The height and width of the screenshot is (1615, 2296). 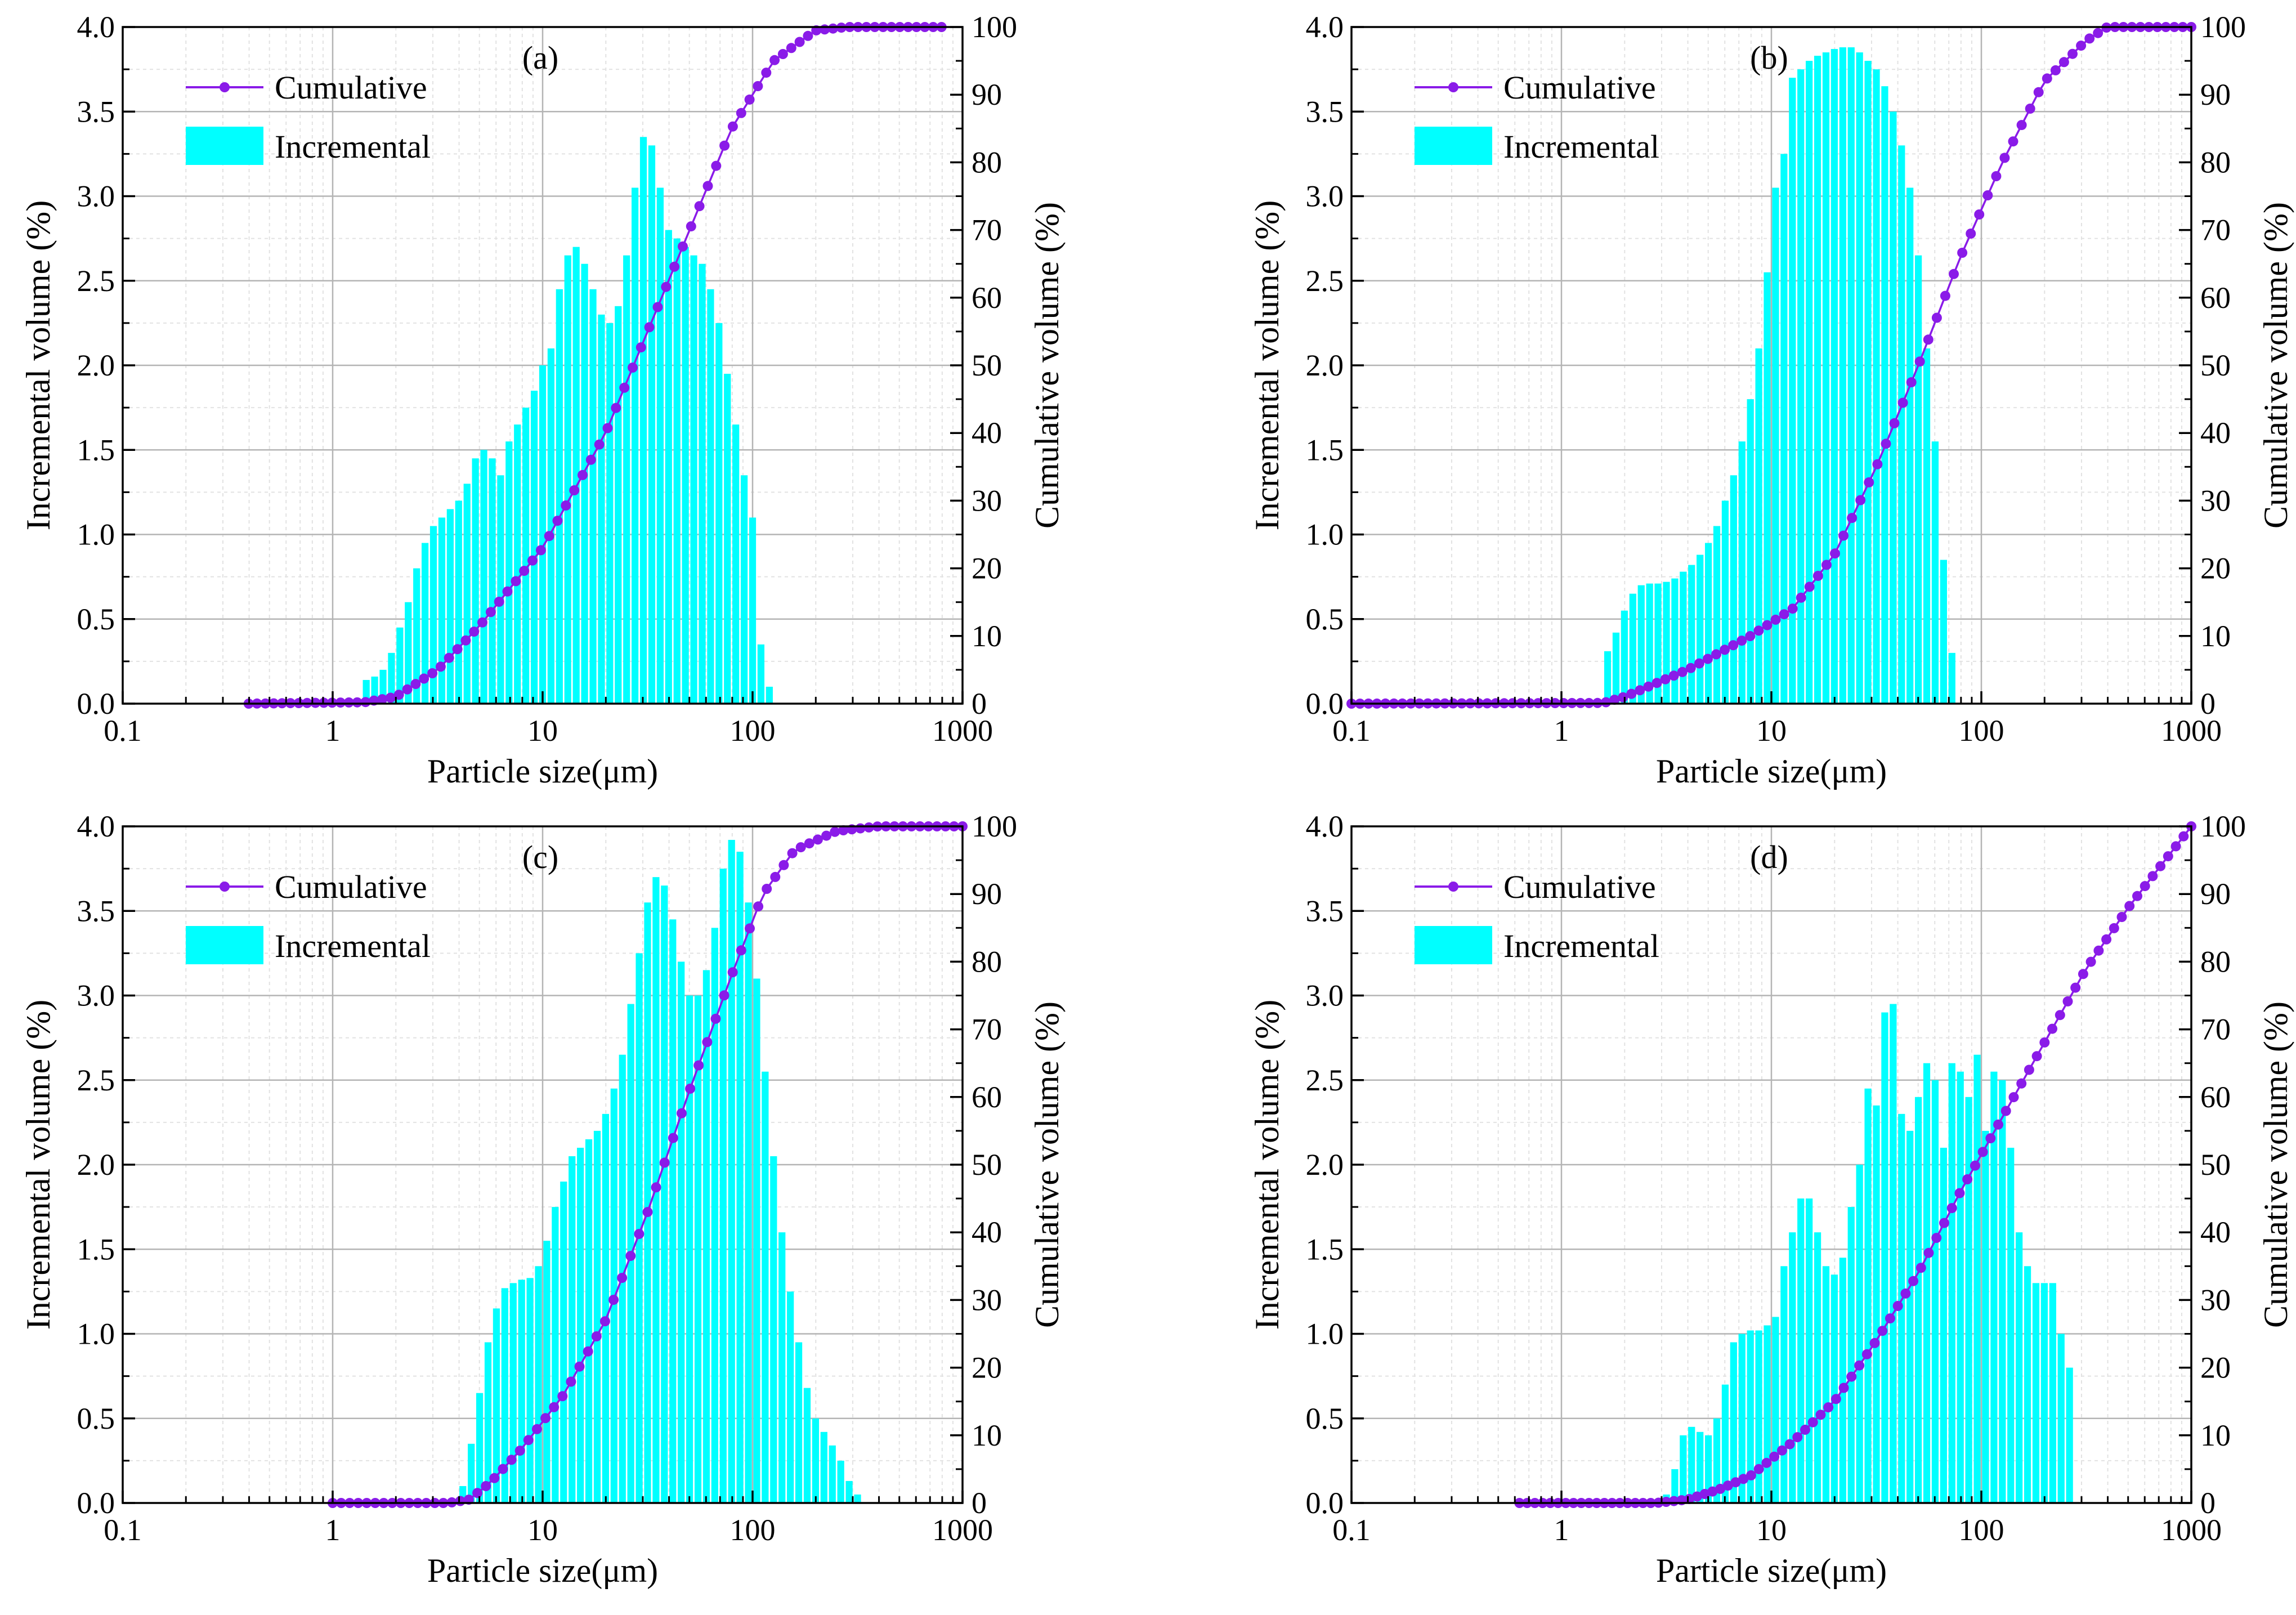 I want to click on y-left-tick-label: 1.5, so click(x=96, y=450).